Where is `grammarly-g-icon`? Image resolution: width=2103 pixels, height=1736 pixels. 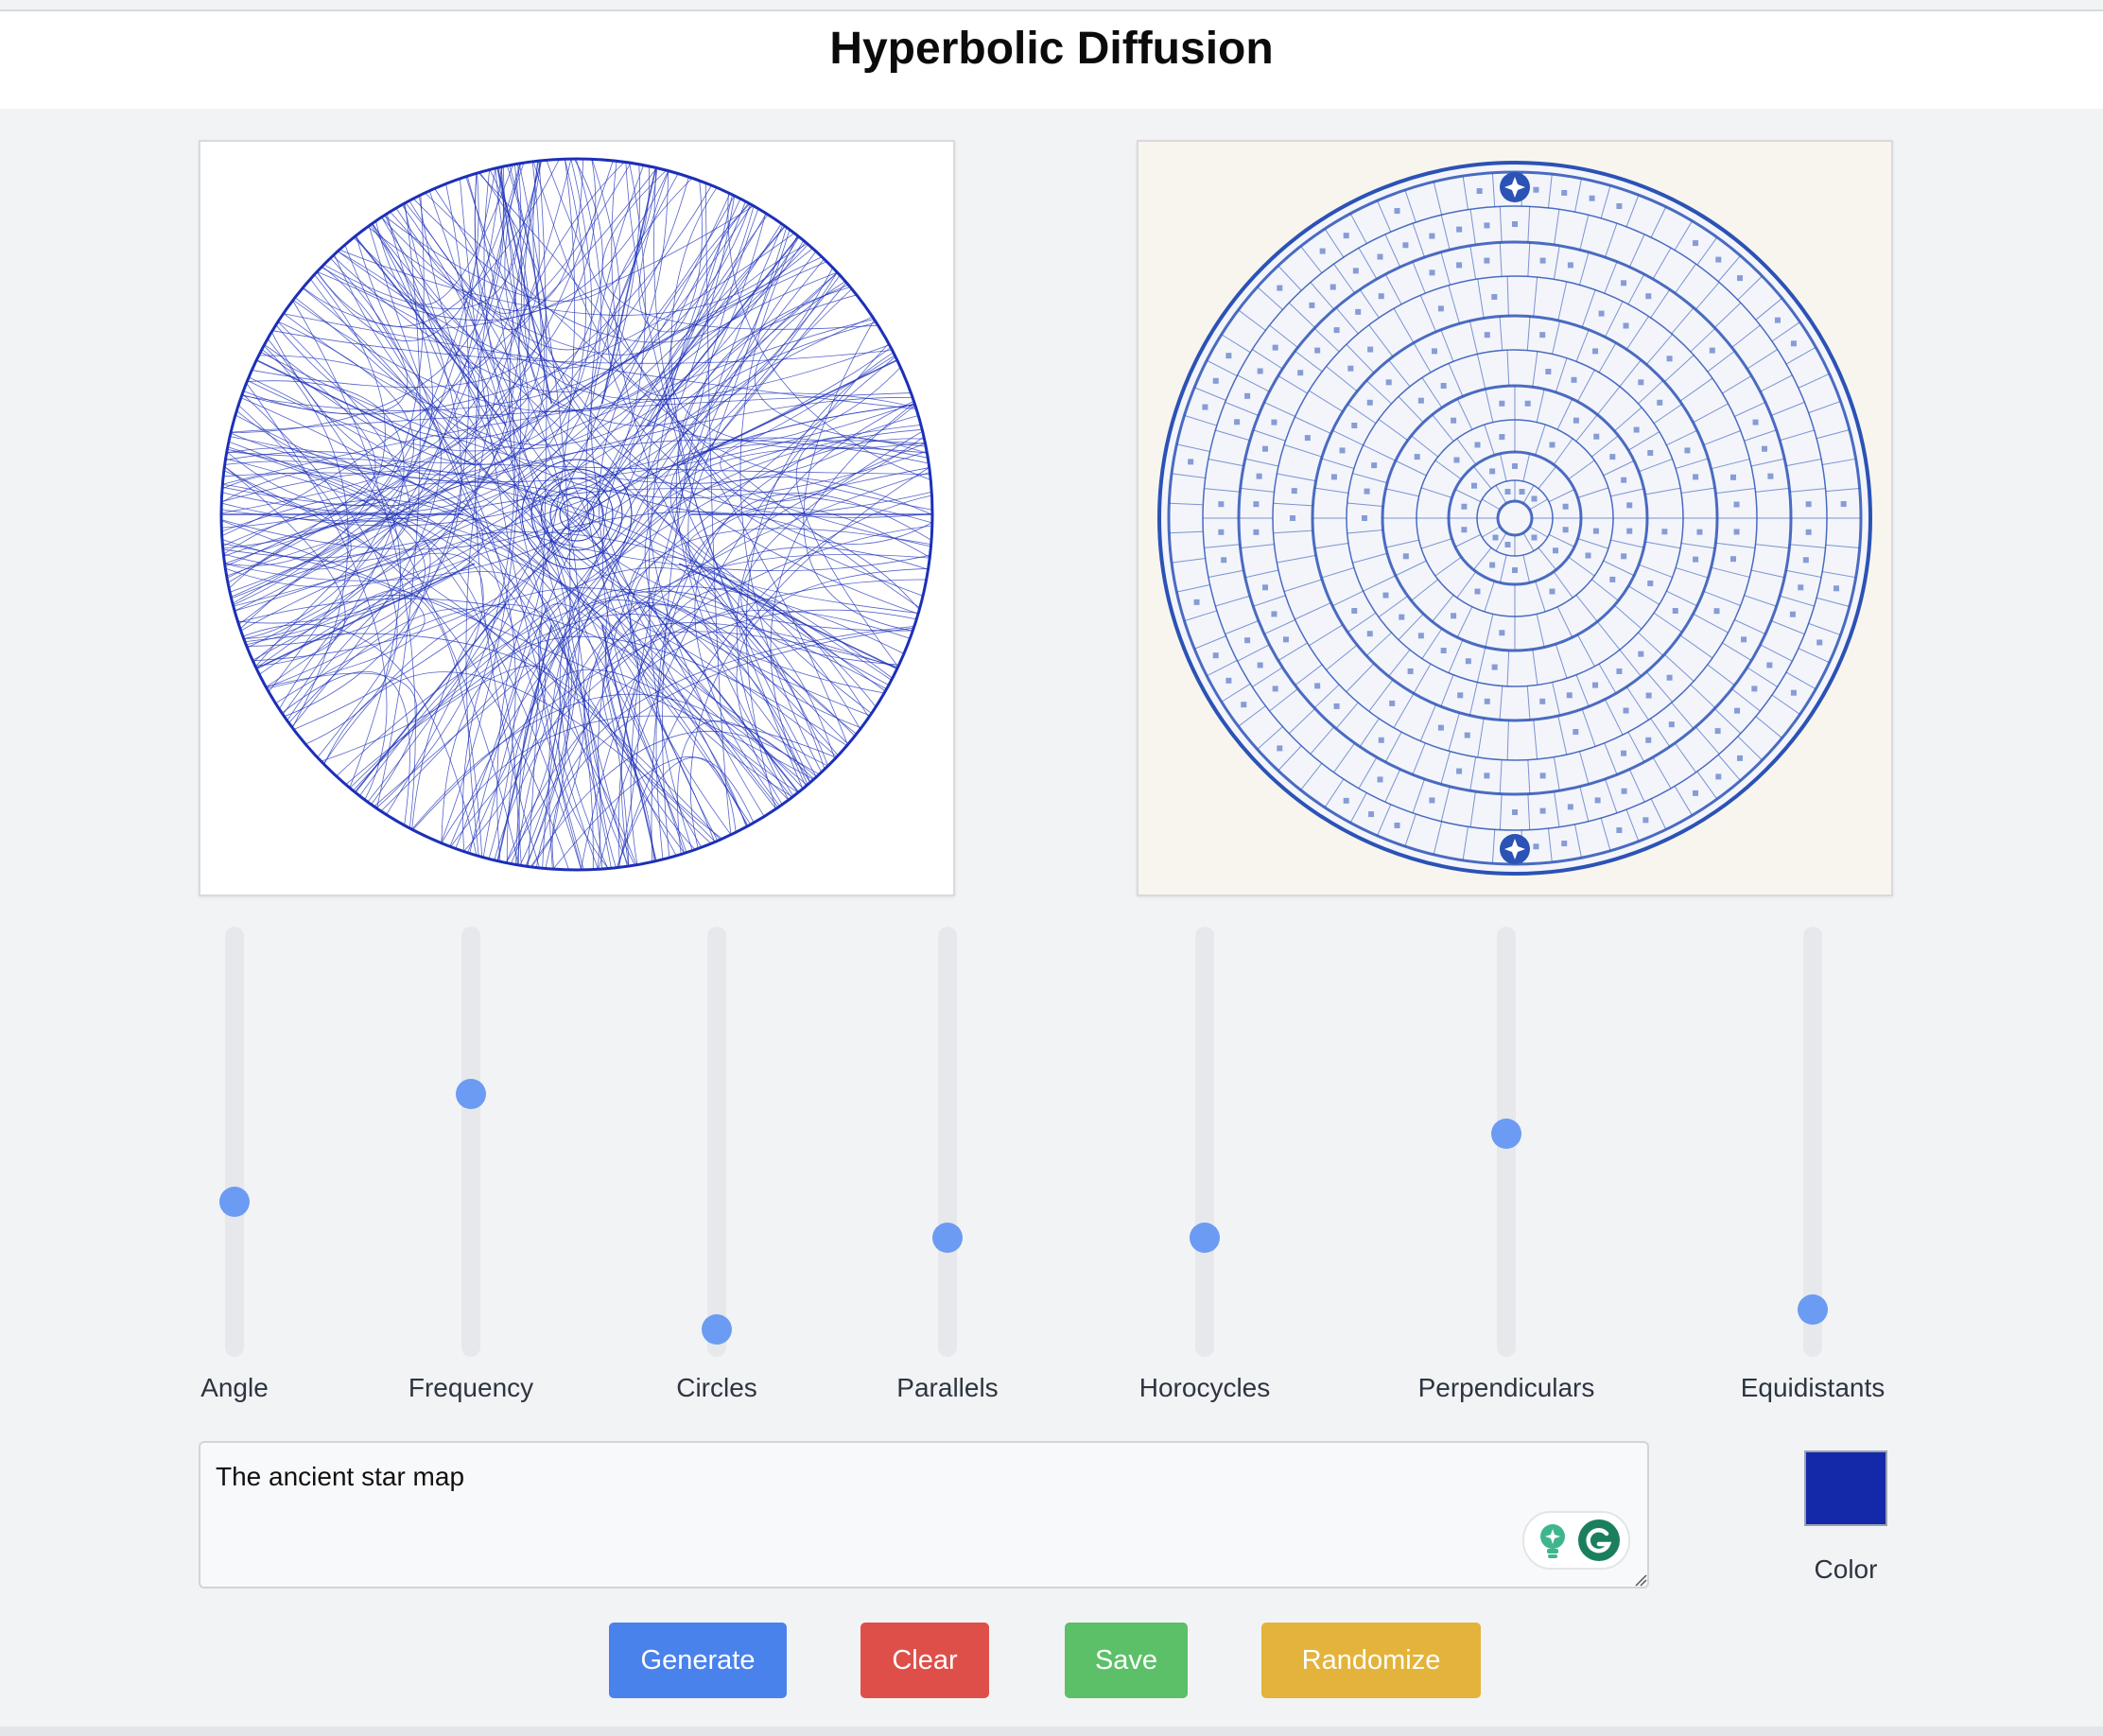 grammarly-g-icon is located at coordinates (1599, 1540).